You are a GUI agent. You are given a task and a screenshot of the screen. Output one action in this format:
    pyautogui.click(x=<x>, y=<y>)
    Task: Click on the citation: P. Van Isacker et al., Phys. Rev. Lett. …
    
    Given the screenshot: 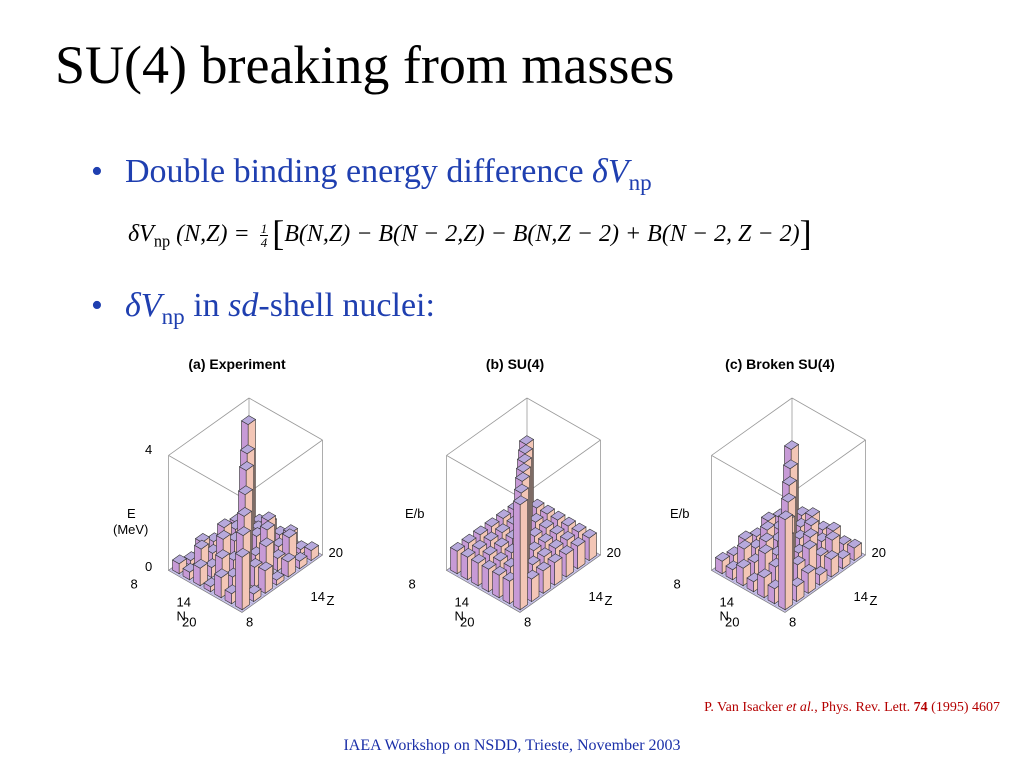 What is the action you would take?
    pyautogui.click(x=852, y=708)
    